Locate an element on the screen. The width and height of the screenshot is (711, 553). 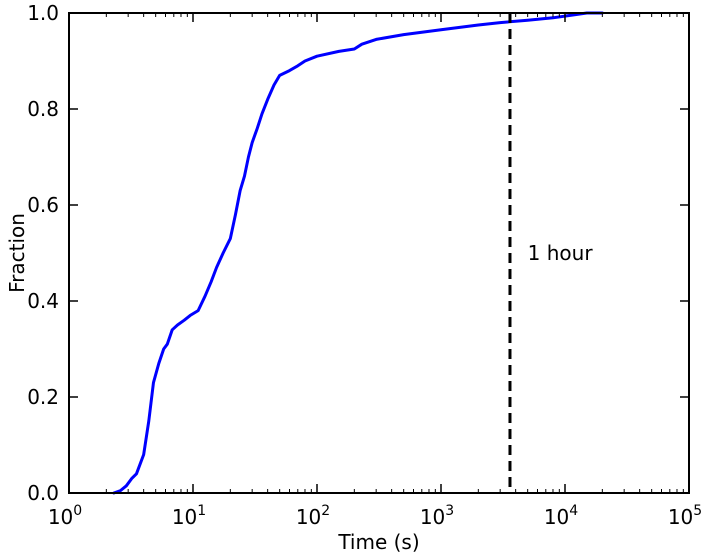
annotation-label: 1 hour is located at coordinates (561, 253).